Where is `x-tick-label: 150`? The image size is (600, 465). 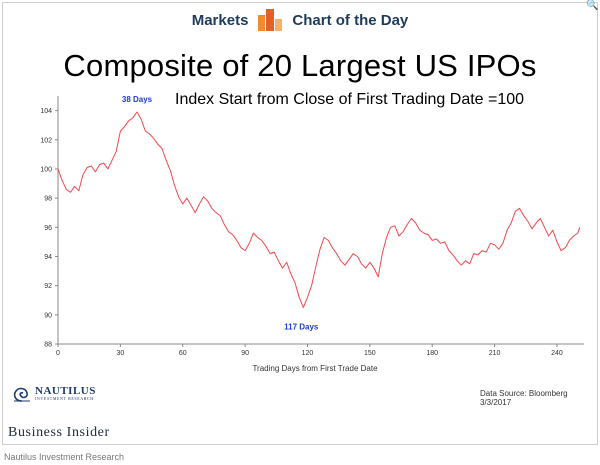
x-tick-label: 150 is located at coordinates (370, 353).